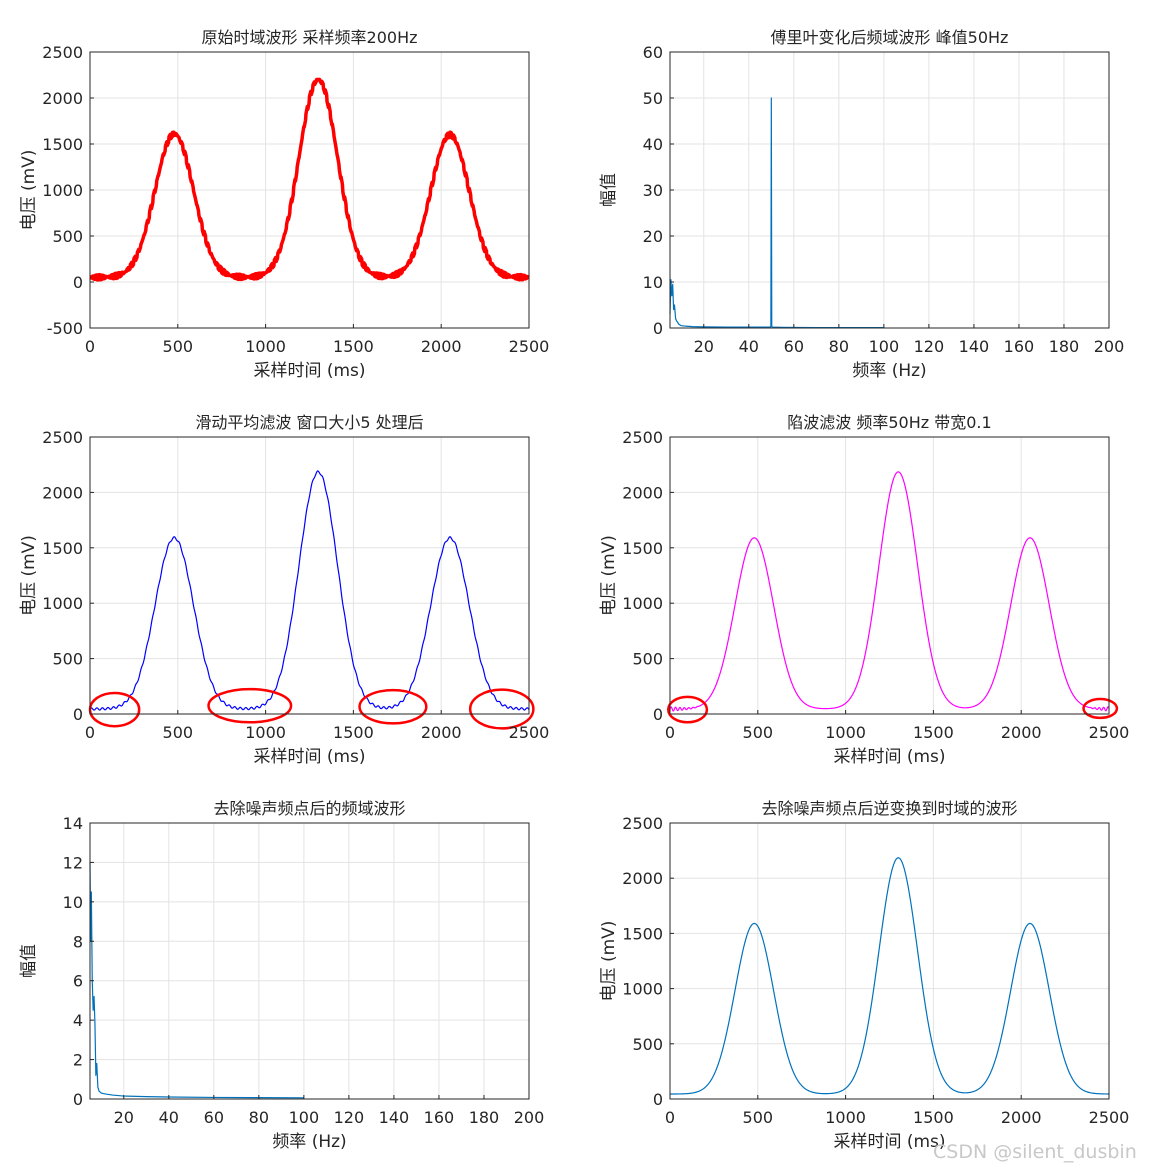 This screenshot has width=1154, height=1174. Describe the element at coordinates (1035, 1152) in the screenshot. I see `watermark: CSDN @silent_dusbin` at that location.